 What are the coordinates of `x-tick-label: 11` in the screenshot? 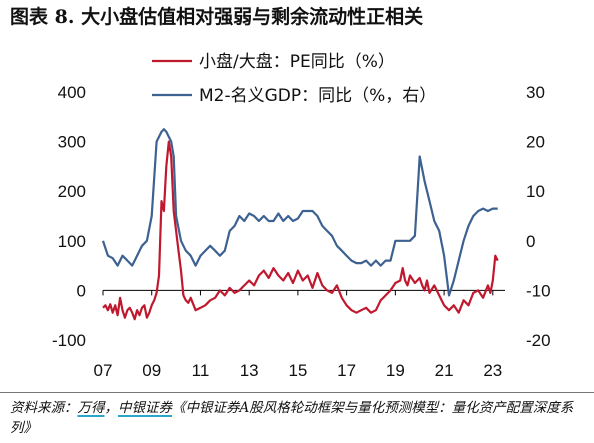 It's located at (201, 370).